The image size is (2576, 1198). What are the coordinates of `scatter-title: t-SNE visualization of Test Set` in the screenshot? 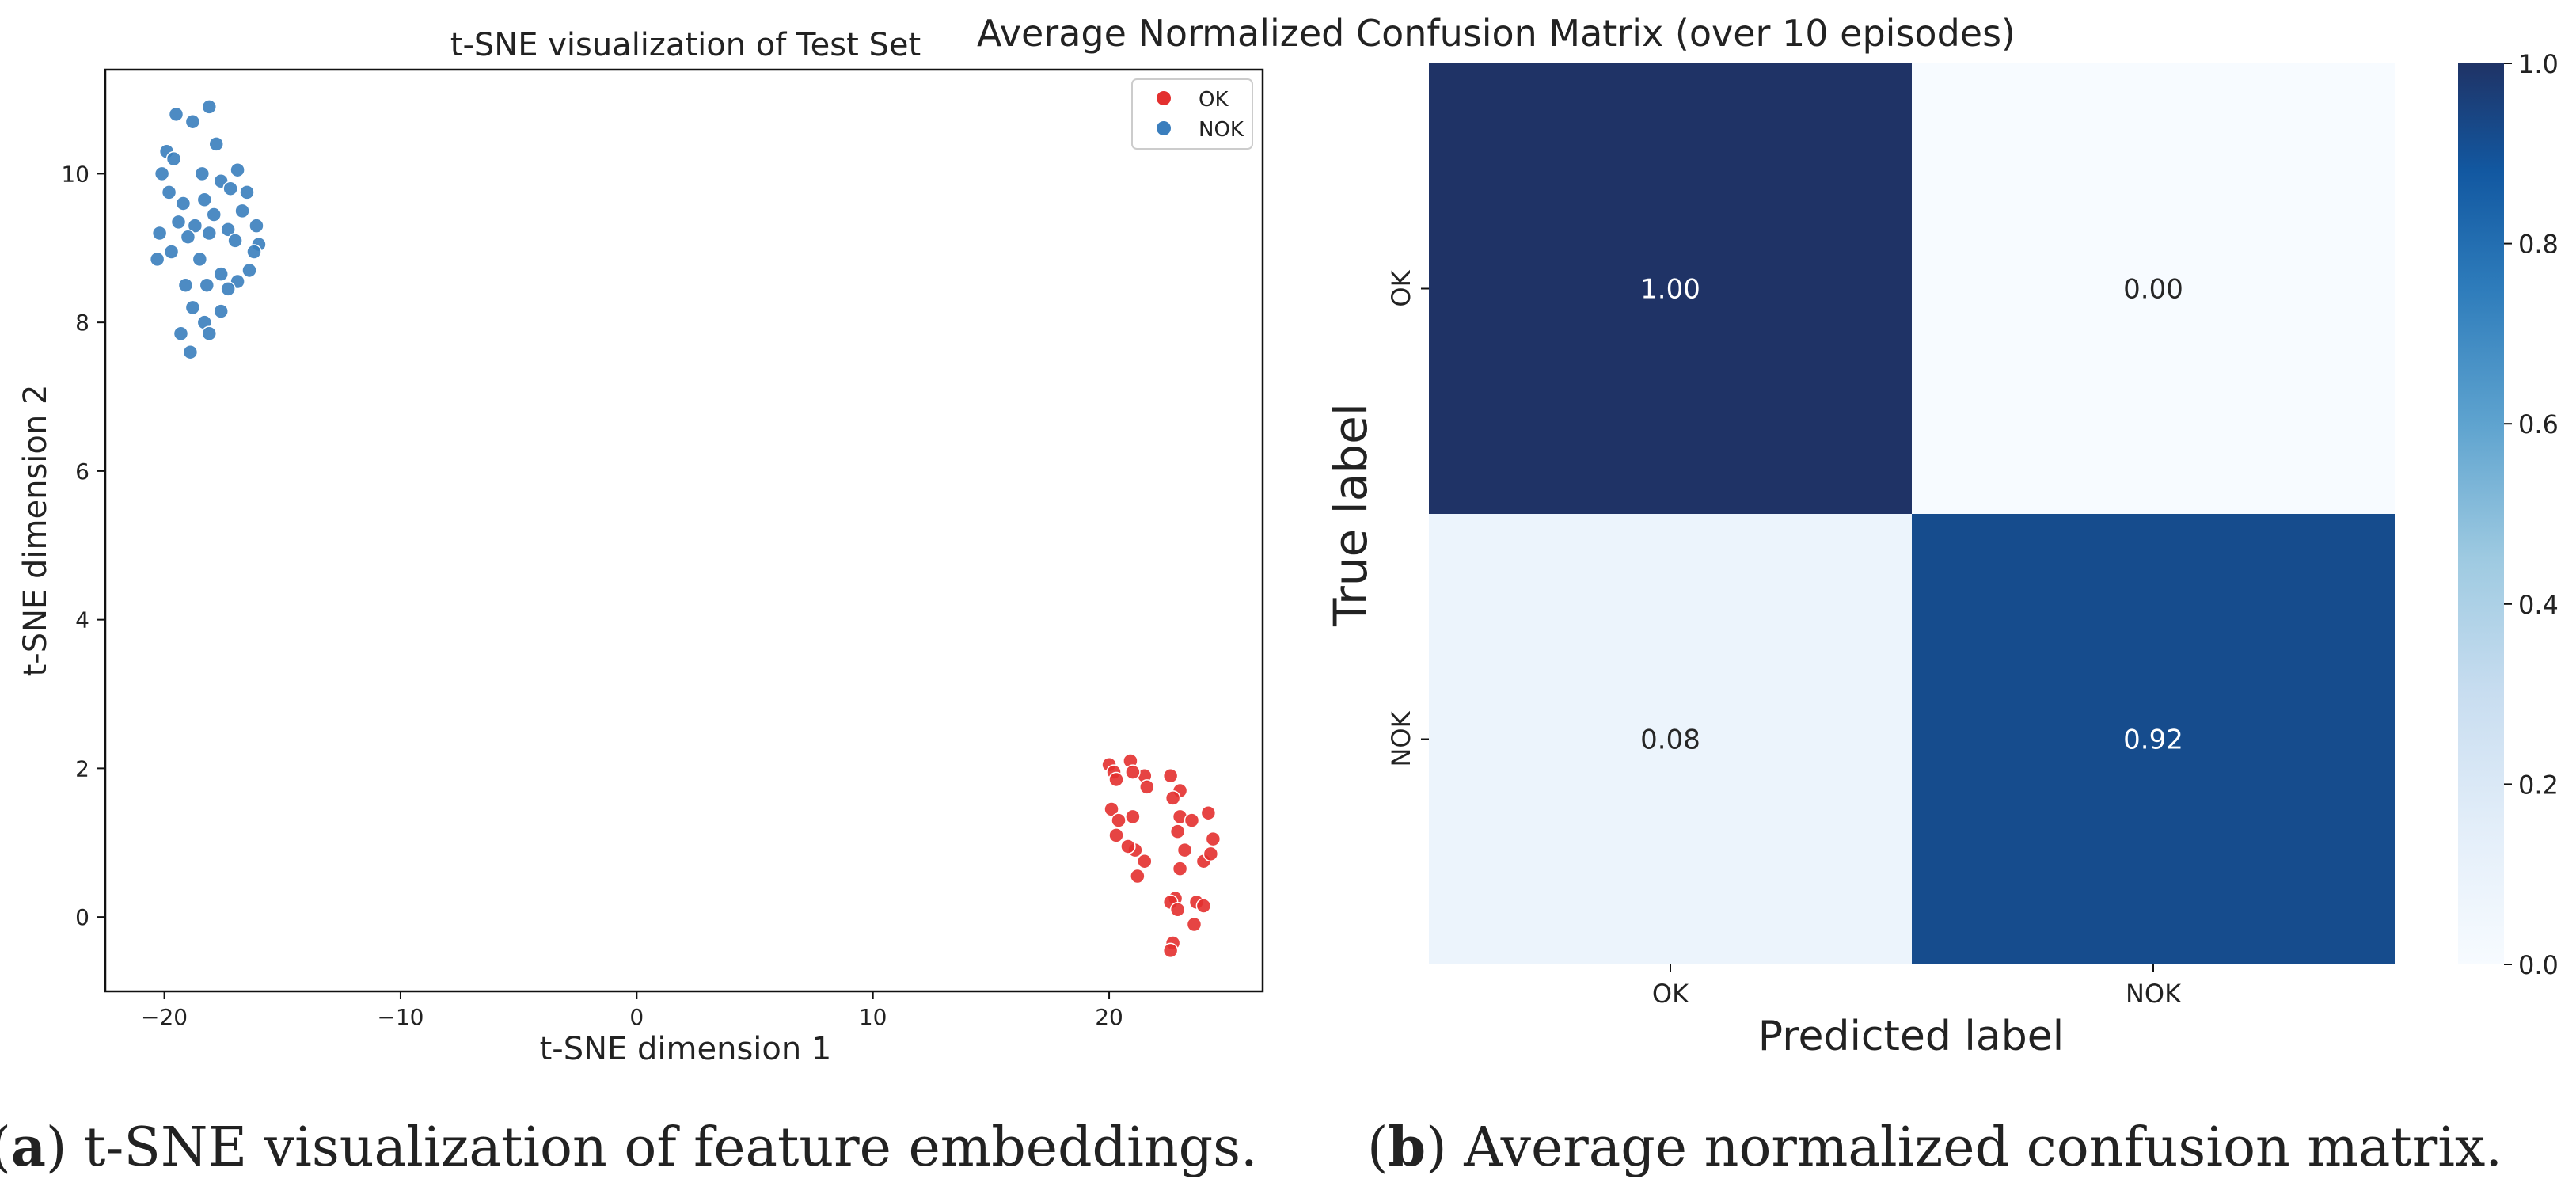 It's located at (685, 45).